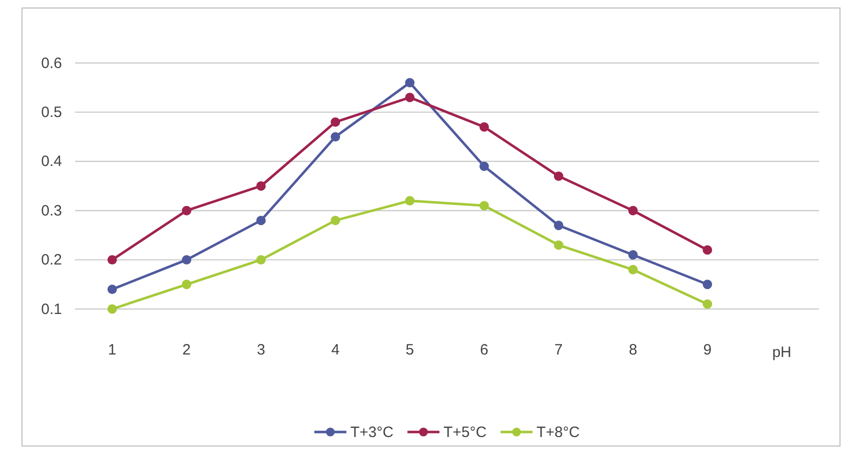  I want to click on x-axis-title: pH, so click(782, 352).